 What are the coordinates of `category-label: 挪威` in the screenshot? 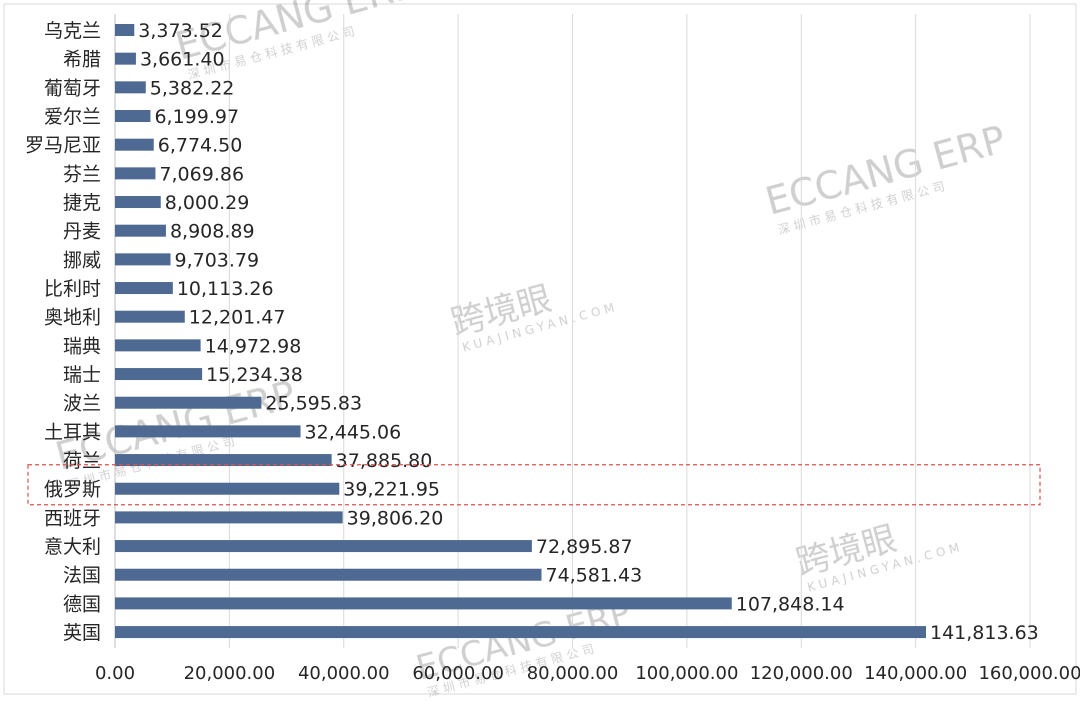 It's located at (82, 260).